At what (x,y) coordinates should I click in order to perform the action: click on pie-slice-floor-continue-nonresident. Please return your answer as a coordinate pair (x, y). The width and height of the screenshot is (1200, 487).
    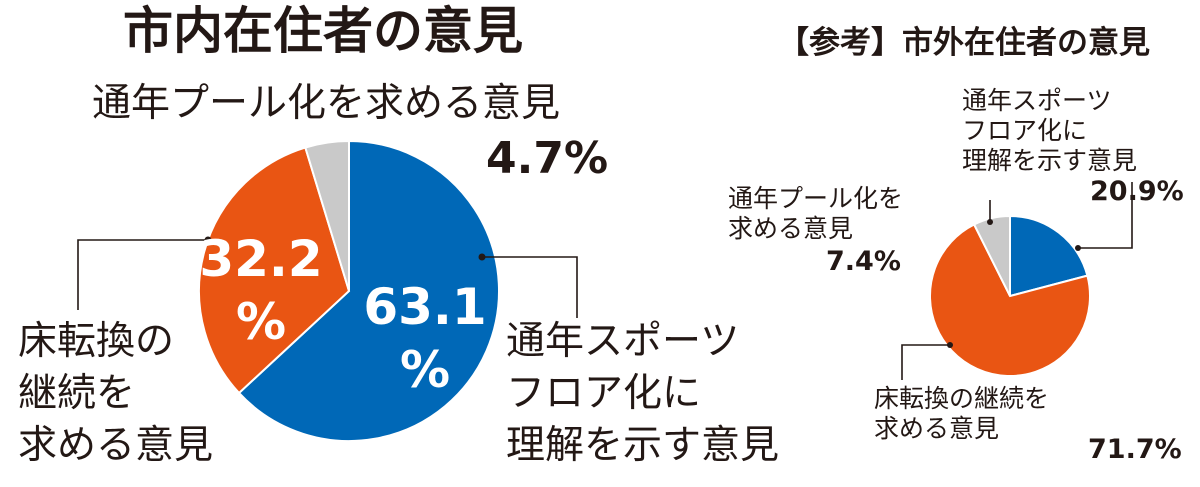
    Looking at the image, I should click on (1010, 300).